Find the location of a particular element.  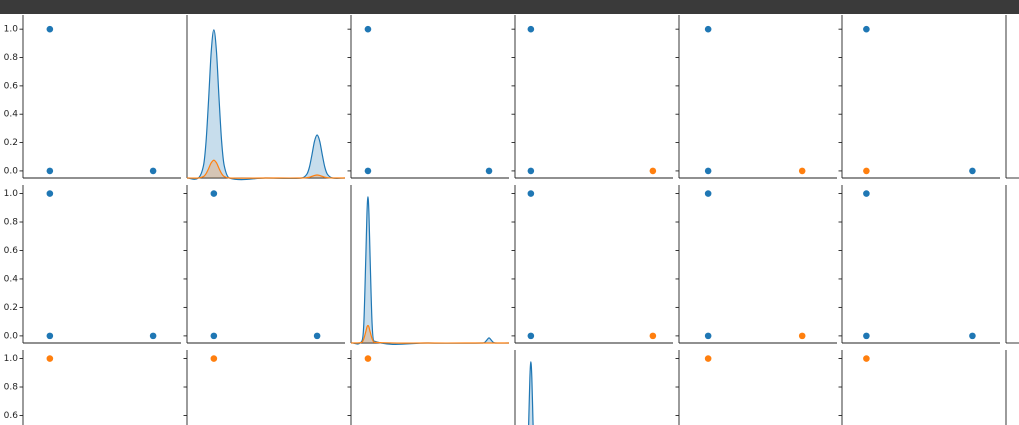

top-bar is located at coordinates (509, 7).